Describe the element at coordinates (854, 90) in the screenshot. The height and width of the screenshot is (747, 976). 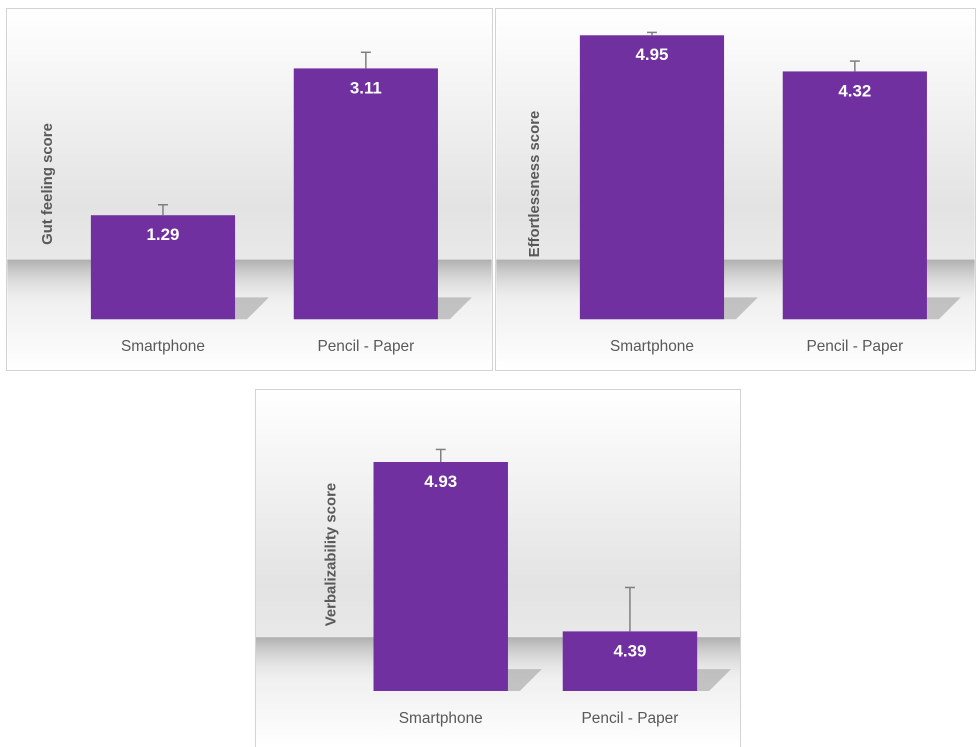
I see `data-label: 4.32` at that location.